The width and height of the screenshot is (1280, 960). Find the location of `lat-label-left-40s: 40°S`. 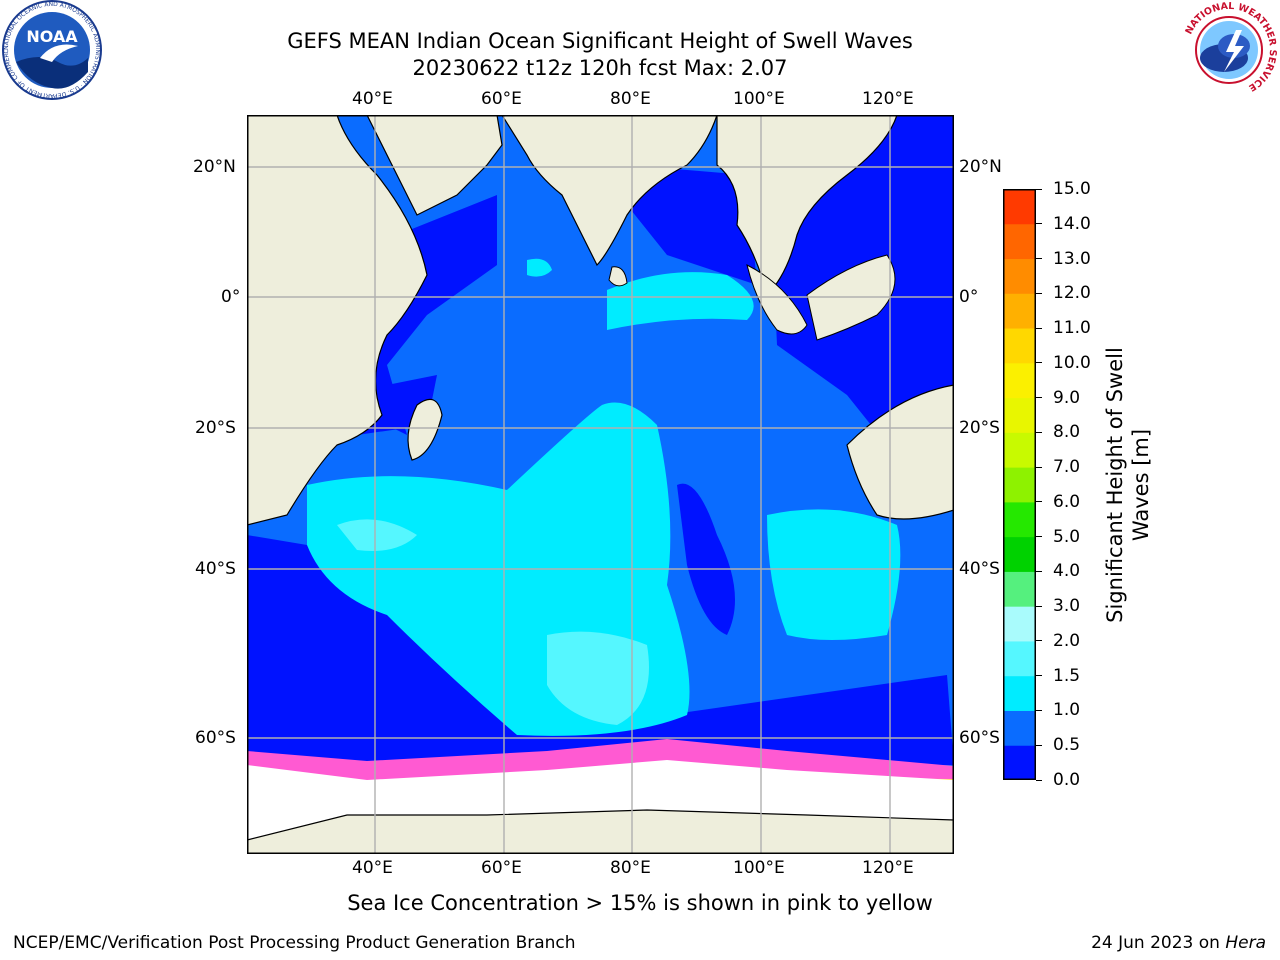

lat-label-left-40s: 40°S is located at coordinates (215, 569).